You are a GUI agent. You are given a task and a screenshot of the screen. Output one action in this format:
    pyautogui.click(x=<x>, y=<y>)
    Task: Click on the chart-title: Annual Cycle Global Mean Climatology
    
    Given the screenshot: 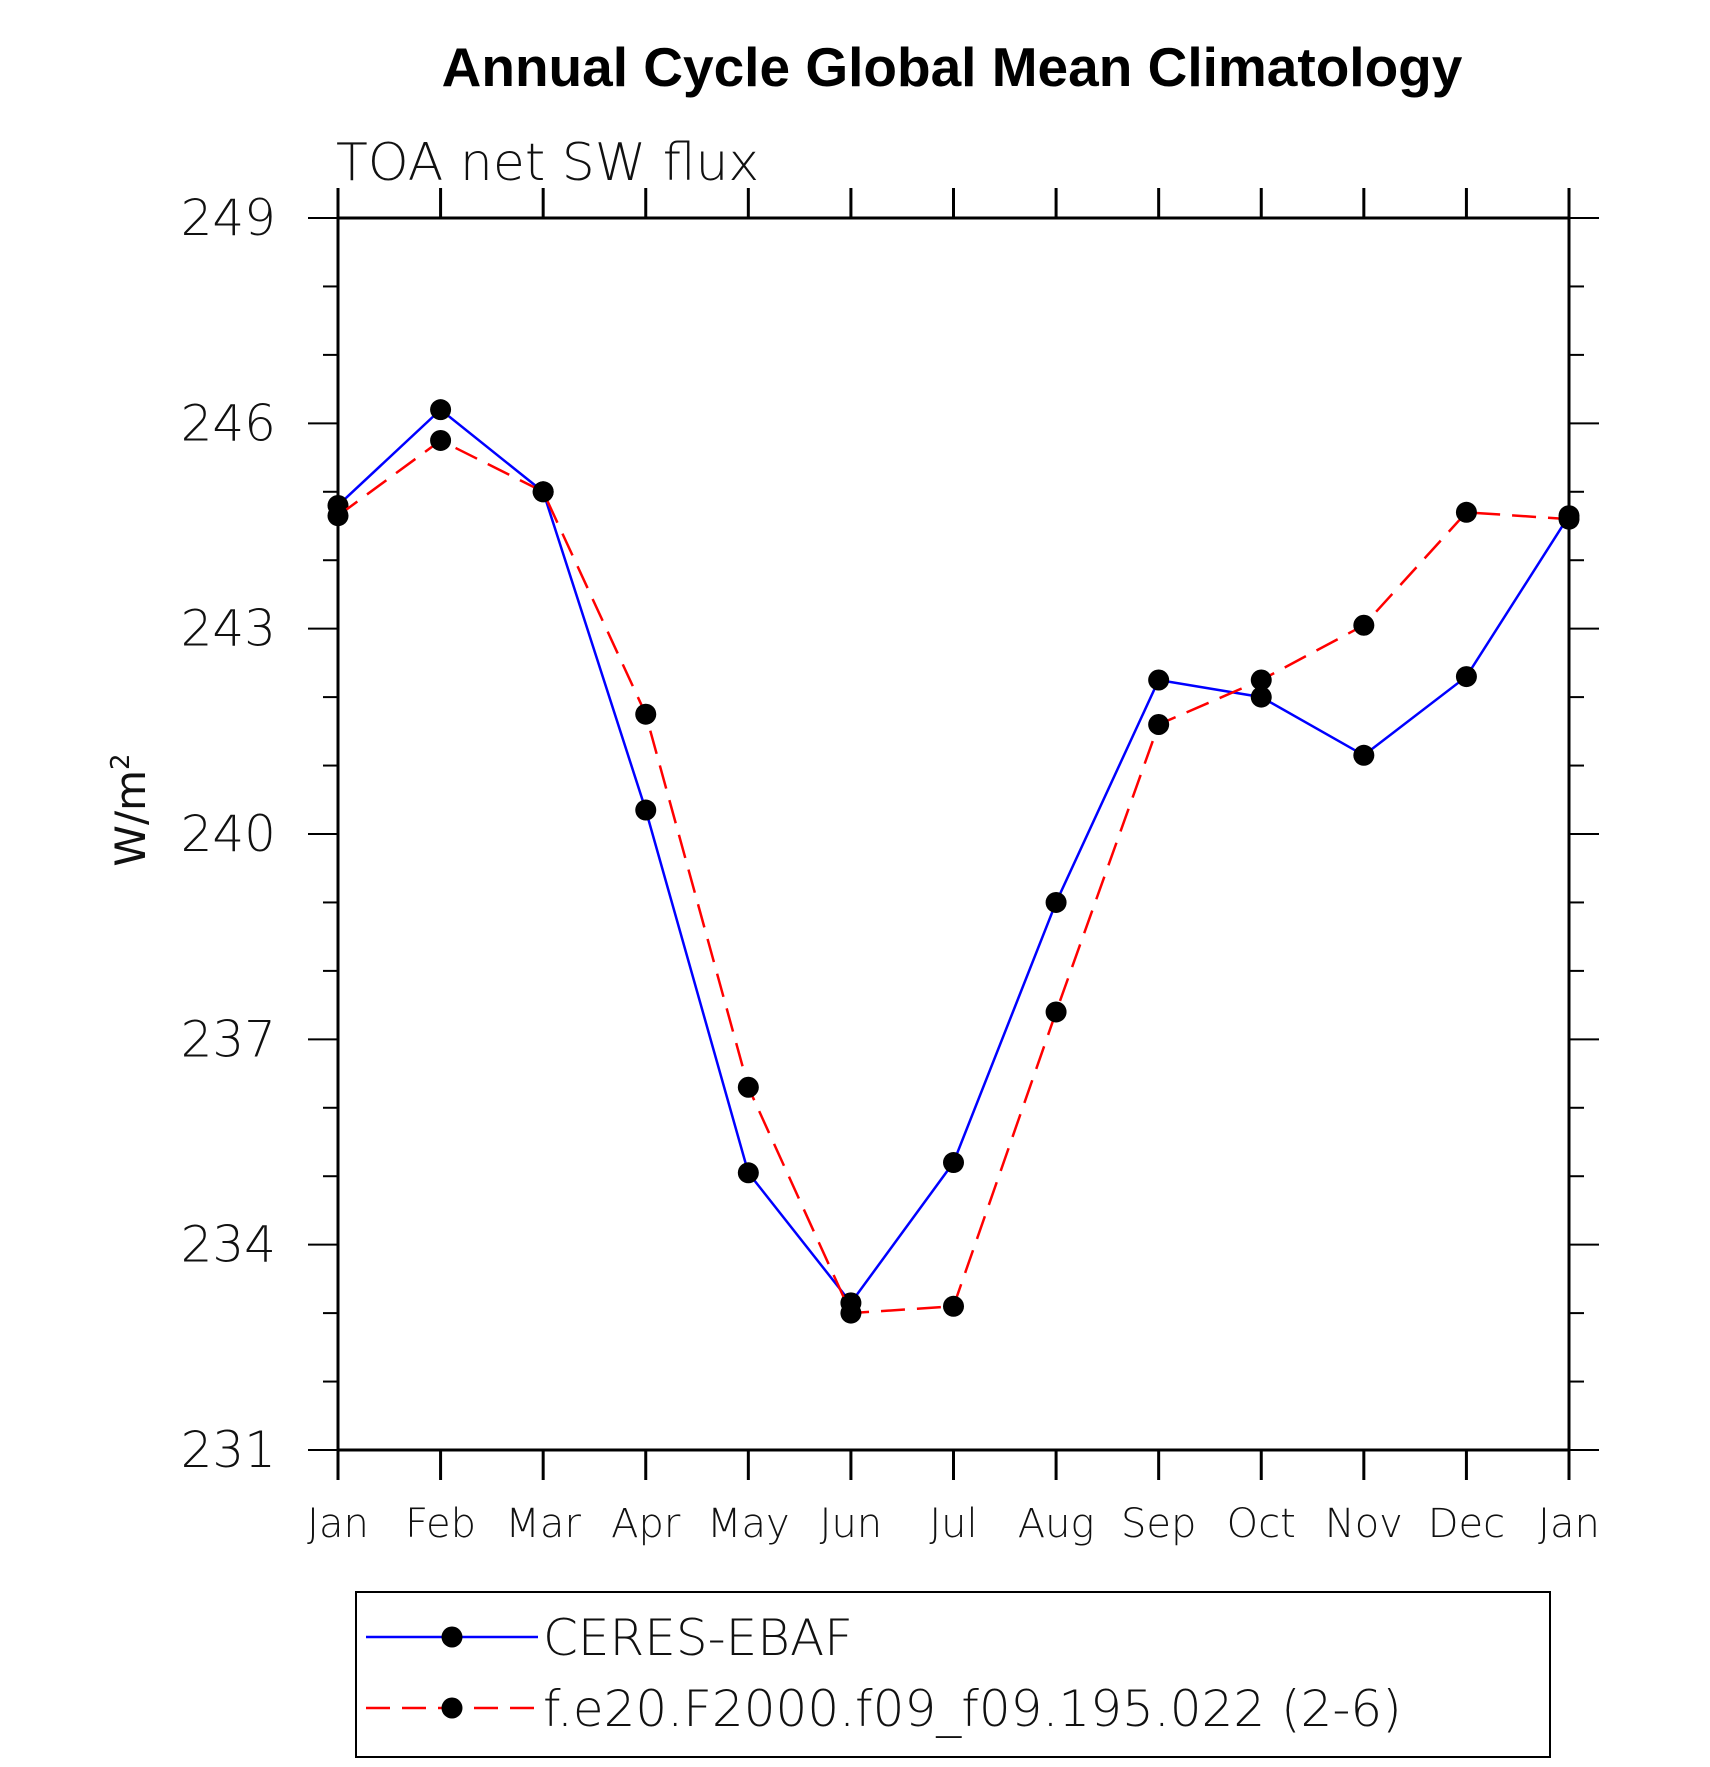 What is the action you would take?
    pyautogui.click(x=952, y=67)
    